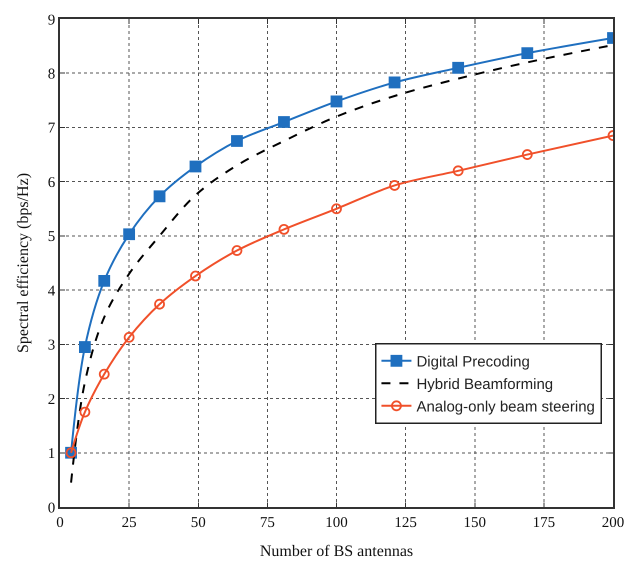 The width and height of the screenshot is (636, 569). What do you see at coordinates (52, 400) in the screenshot?
I see `y-tick-label: 2` at bounding box center [52, 400].